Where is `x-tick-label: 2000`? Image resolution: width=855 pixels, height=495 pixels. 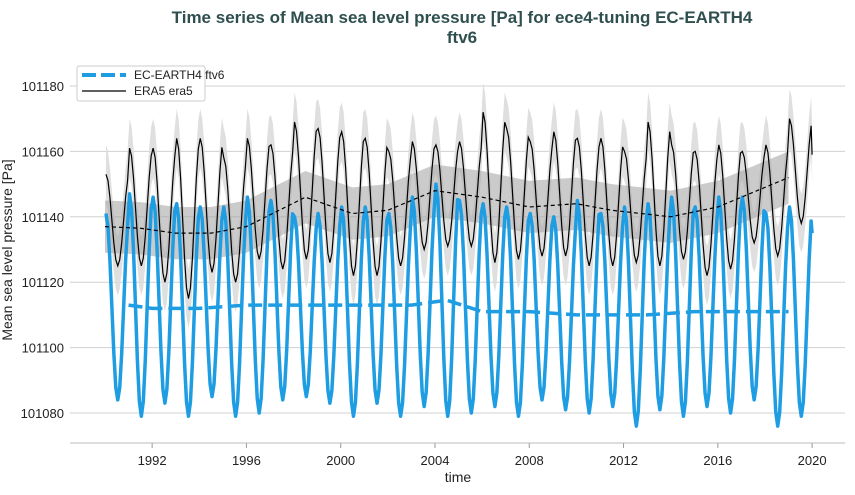
x-tick-label: 2000 is located at coordinates (340, 460).